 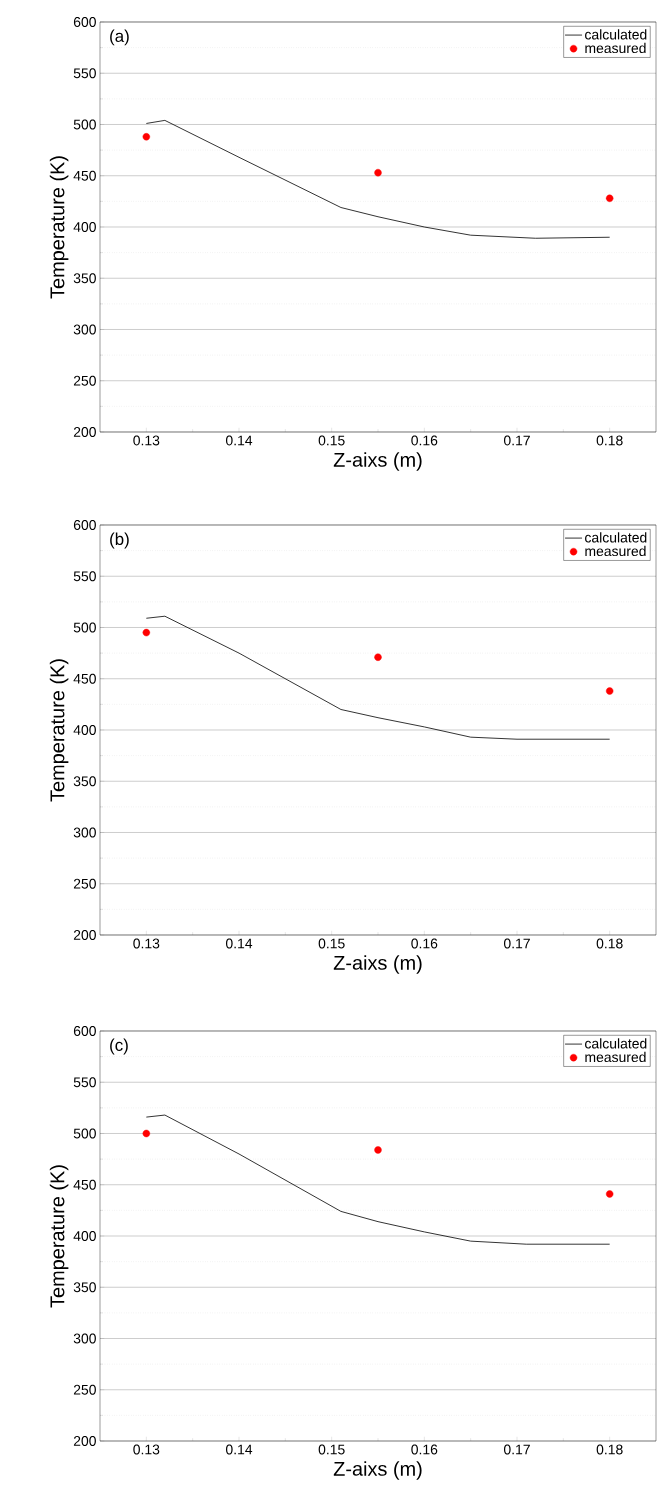 I want to click on chart-title: (b), so click(x=119, y=540).